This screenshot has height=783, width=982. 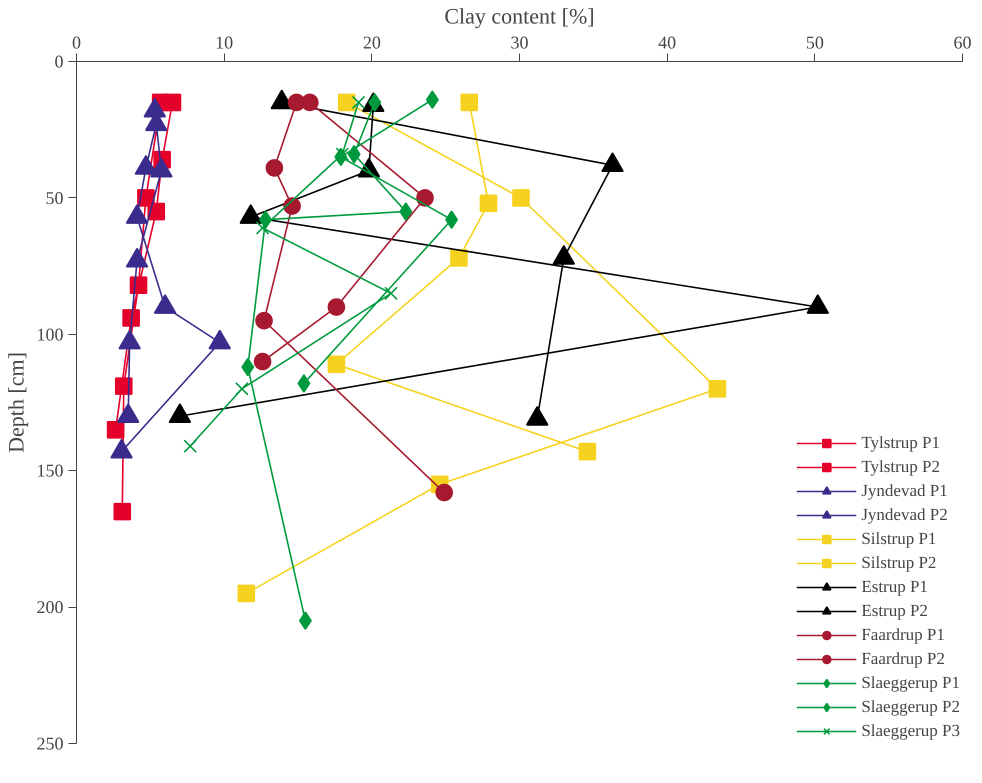 What do you see at coordinates (903, 659) in the screenshot?
I see `legend-label: Faardrup P2` at bounding box center [903, 659].